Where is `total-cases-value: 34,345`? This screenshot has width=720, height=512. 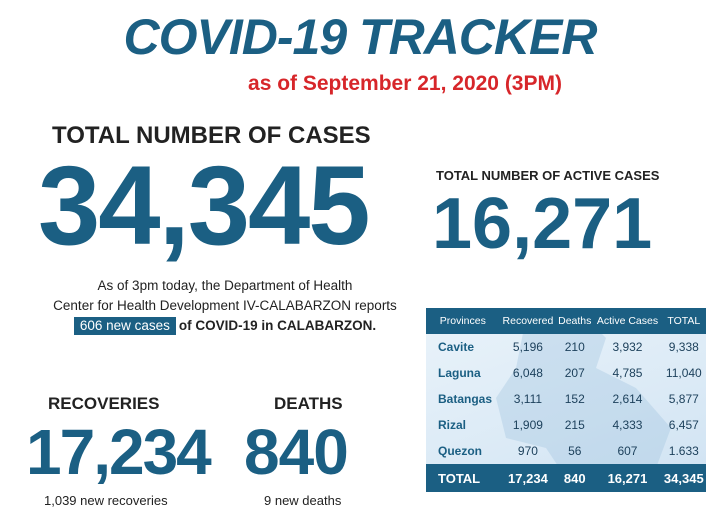
total-cases-value: 34,345 is located at coordinates (204, 205).